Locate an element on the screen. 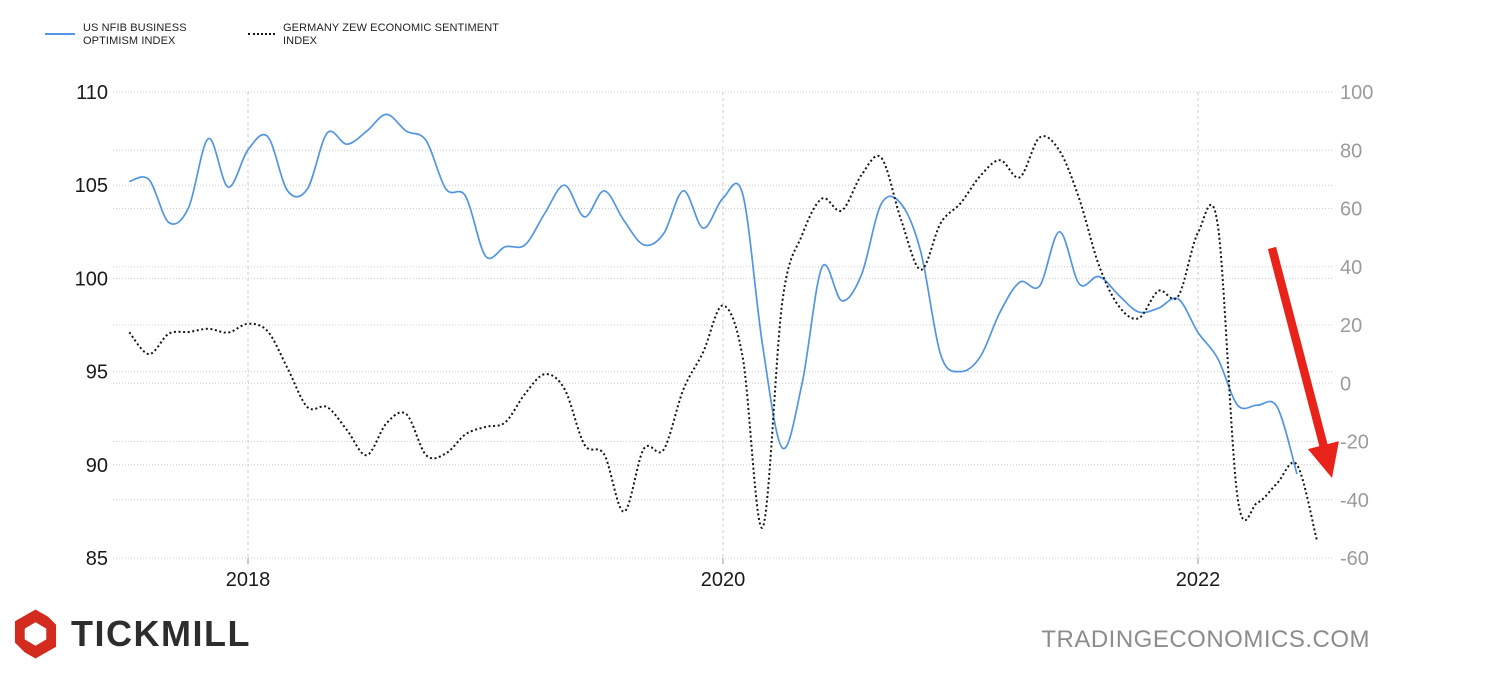 The height and width of the screenshot is (676, 1488). nfib-solid-line-sample-icon is located at coordinates (60, 34).